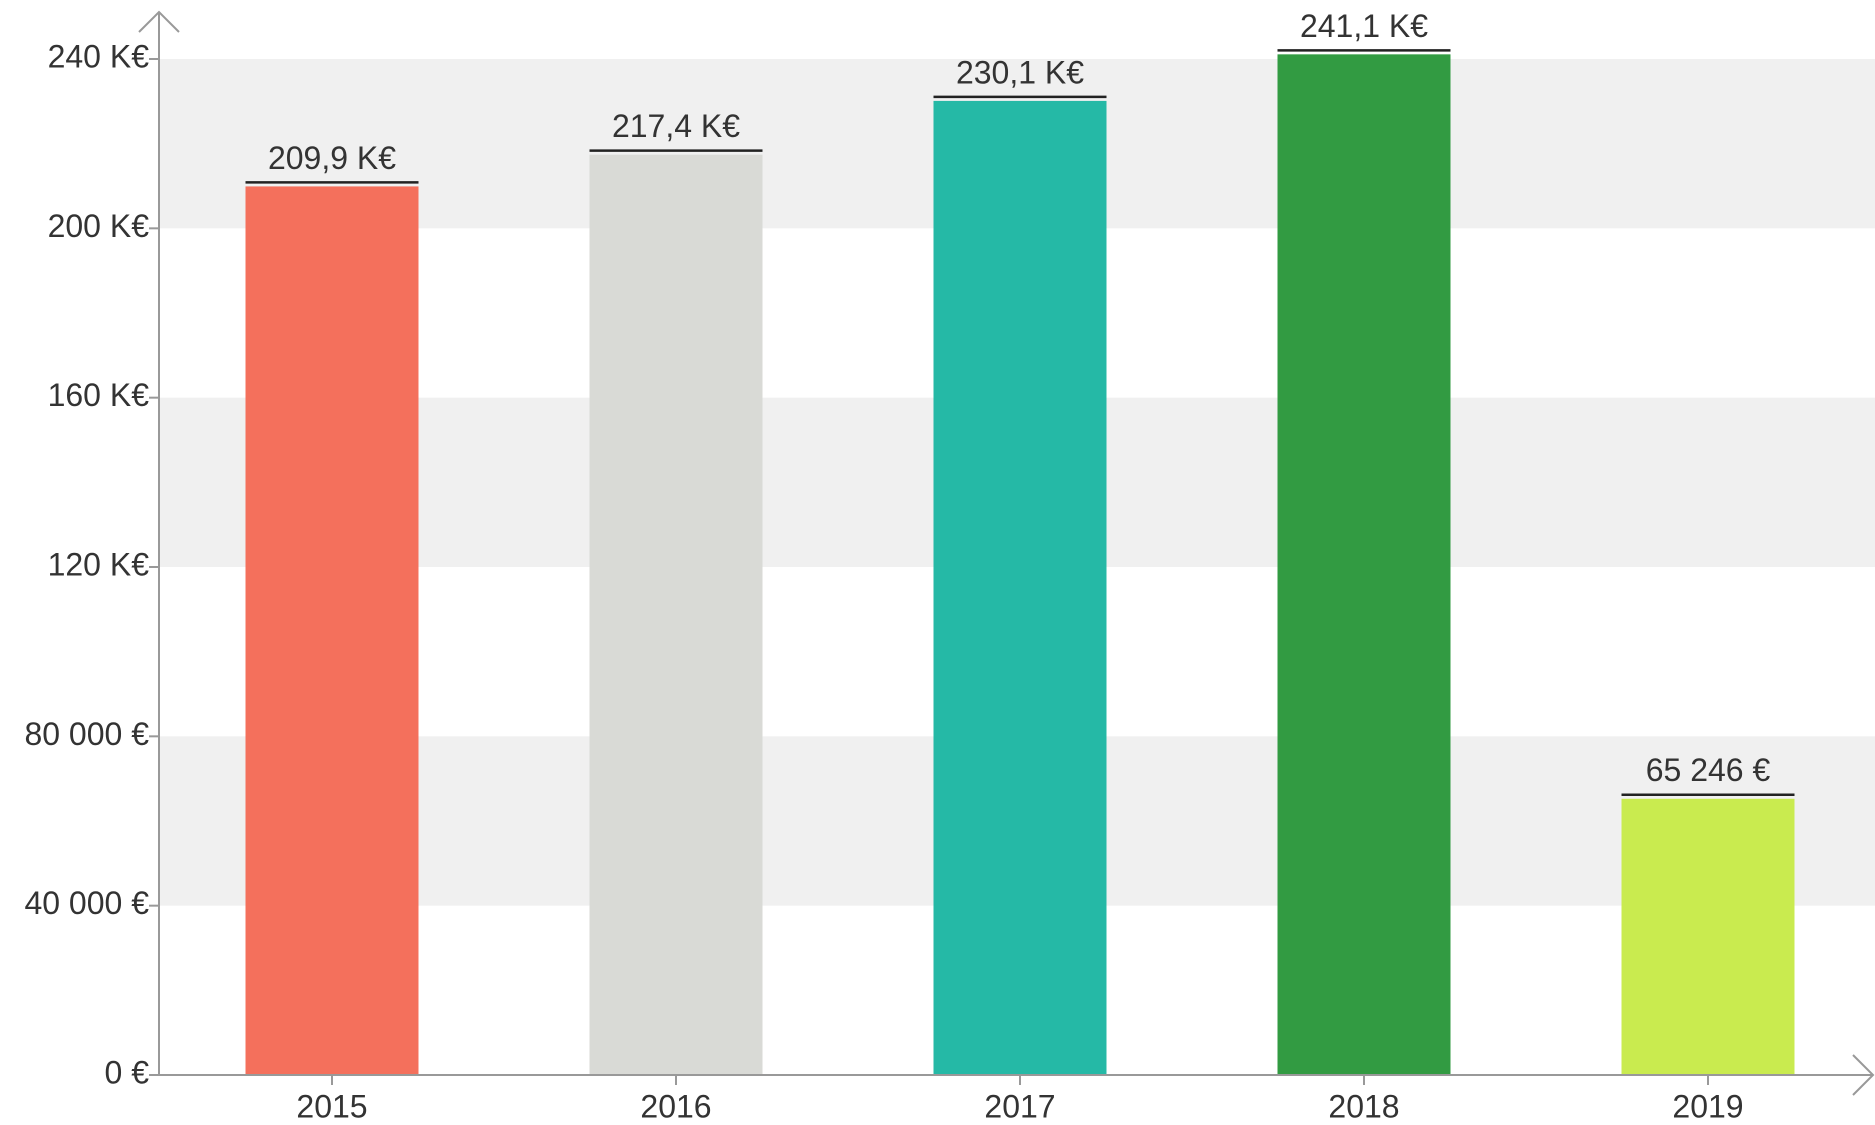 Image resolution: width=1875 pixels, height=1125 pixels. Describe the element at coordinates (99, 564) in the screenshot. I see `y-tick-label: 120 K€` at that location.